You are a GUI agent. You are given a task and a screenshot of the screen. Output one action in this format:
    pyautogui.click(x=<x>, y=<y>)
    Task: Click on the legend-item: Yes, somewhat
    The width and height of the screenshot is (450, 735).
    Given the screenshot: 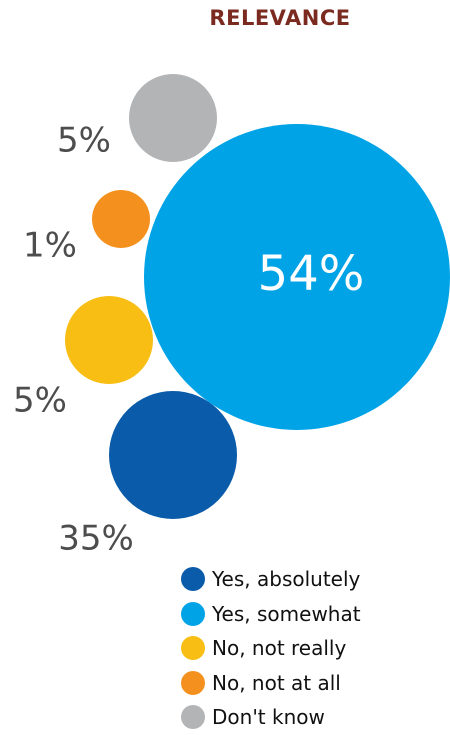 What is the action you would take?
    pyautogui.click(x=271, y=614)
    